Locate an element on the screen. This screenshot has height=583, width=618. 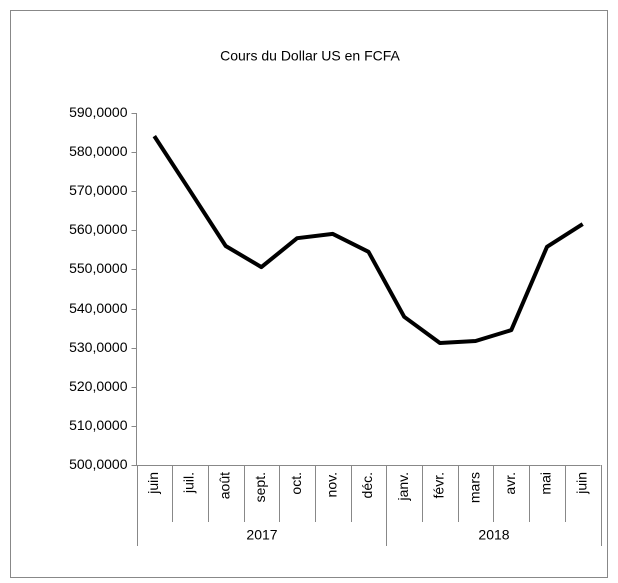
y-tick-label: 520,0000 is located at coordinates (98, 386).